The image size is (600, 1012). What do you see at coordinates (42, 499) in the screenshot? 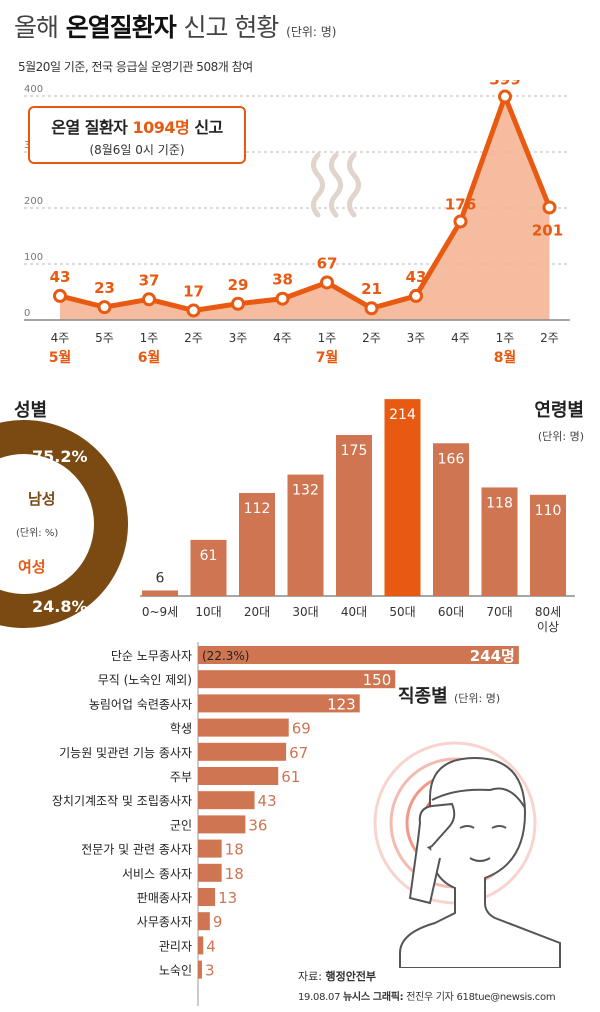
I see `male-label: 남성` at bounding box center [42, 499].